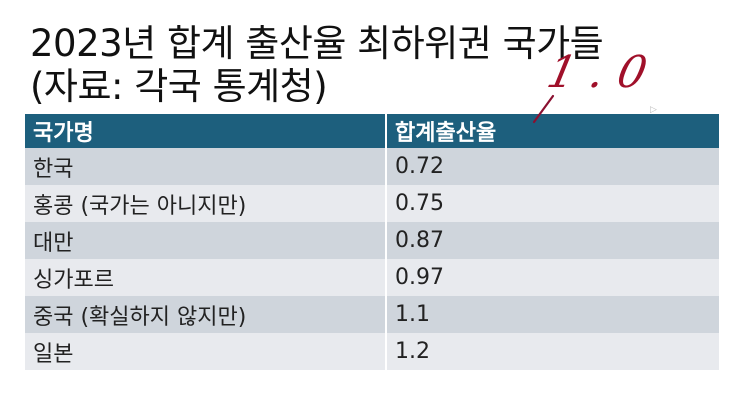  Describe the element at coordinates (553, 277) in the screenshot. I see `rate-cell: 0.97` at that location.